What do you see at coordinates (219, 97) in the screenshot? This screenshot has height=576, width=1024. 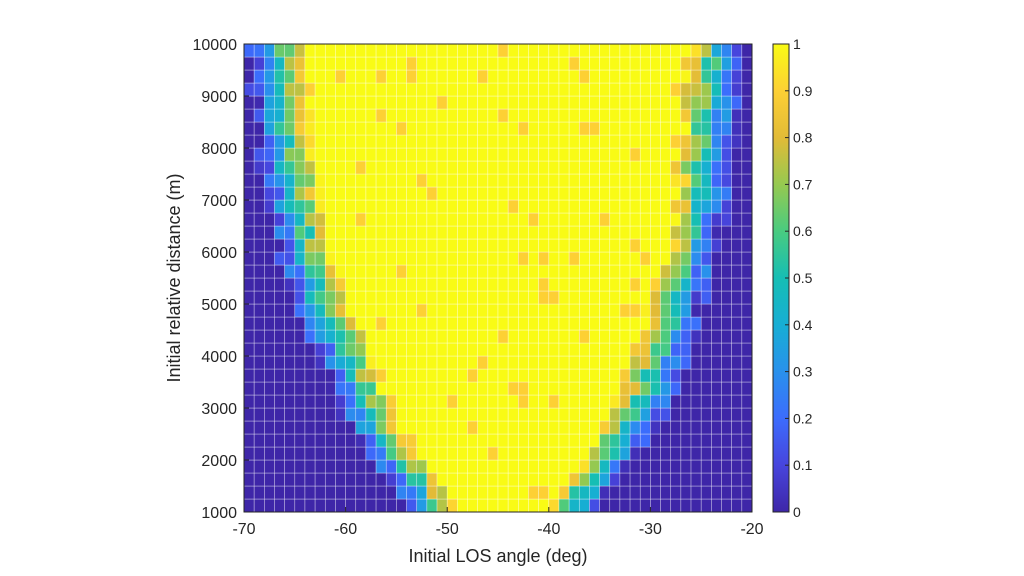 I see `y-tick-label: 9000` at bounding box center [219, 97].